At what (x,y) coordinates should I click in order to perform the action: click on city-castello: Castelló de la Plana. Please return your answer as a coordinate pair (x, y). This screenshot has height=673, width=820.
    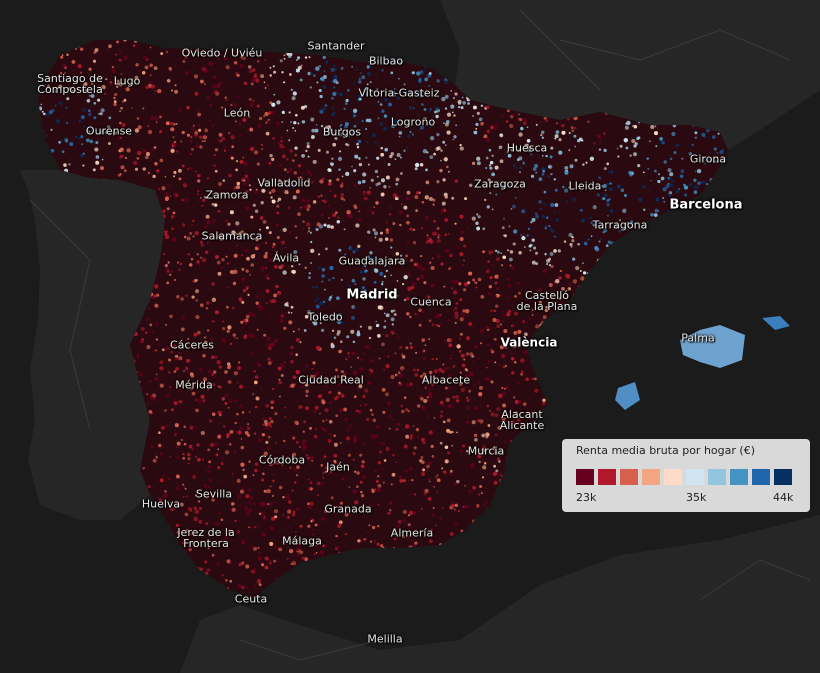
    Looking at the image, I should click on (547, 301).